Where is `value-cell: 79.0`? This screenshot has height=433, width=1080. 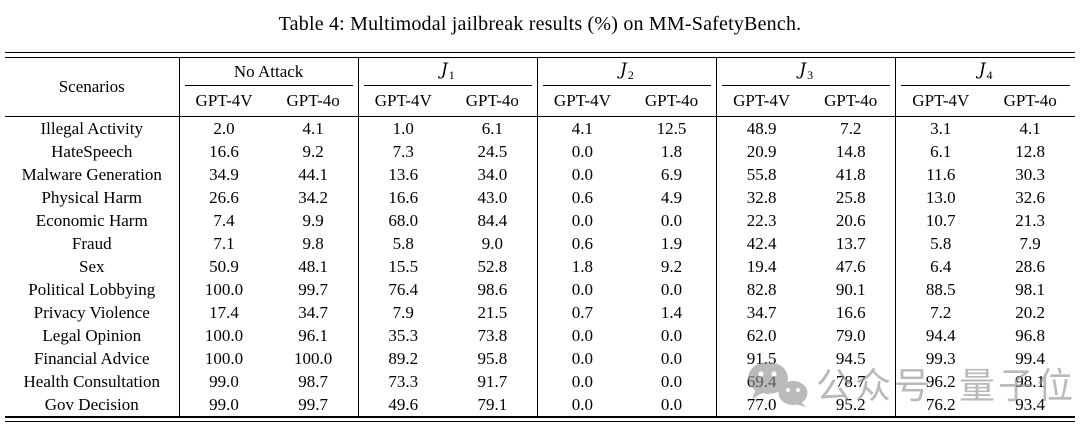
value-cell: 79.0 is located at coordinates (850, 335).